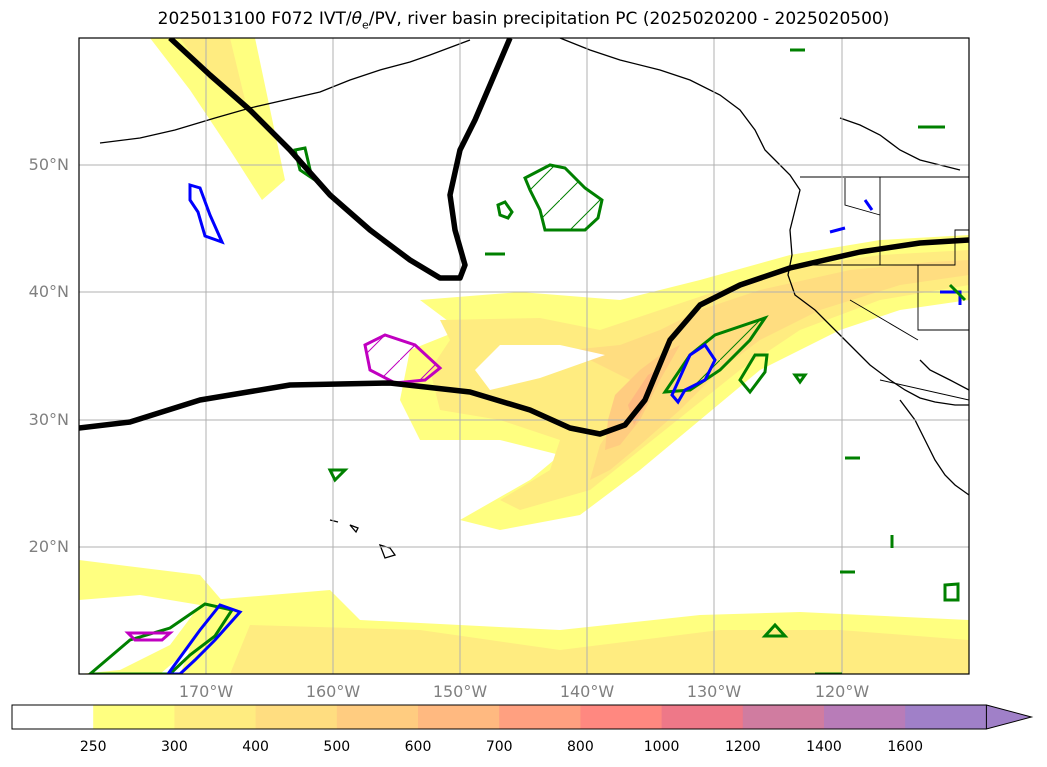 This screenshot has height=767, width=1047. Describe the element at coordinates (48, 419) in the screenshot. I see `lat-label-30n: 30°N` at that location.